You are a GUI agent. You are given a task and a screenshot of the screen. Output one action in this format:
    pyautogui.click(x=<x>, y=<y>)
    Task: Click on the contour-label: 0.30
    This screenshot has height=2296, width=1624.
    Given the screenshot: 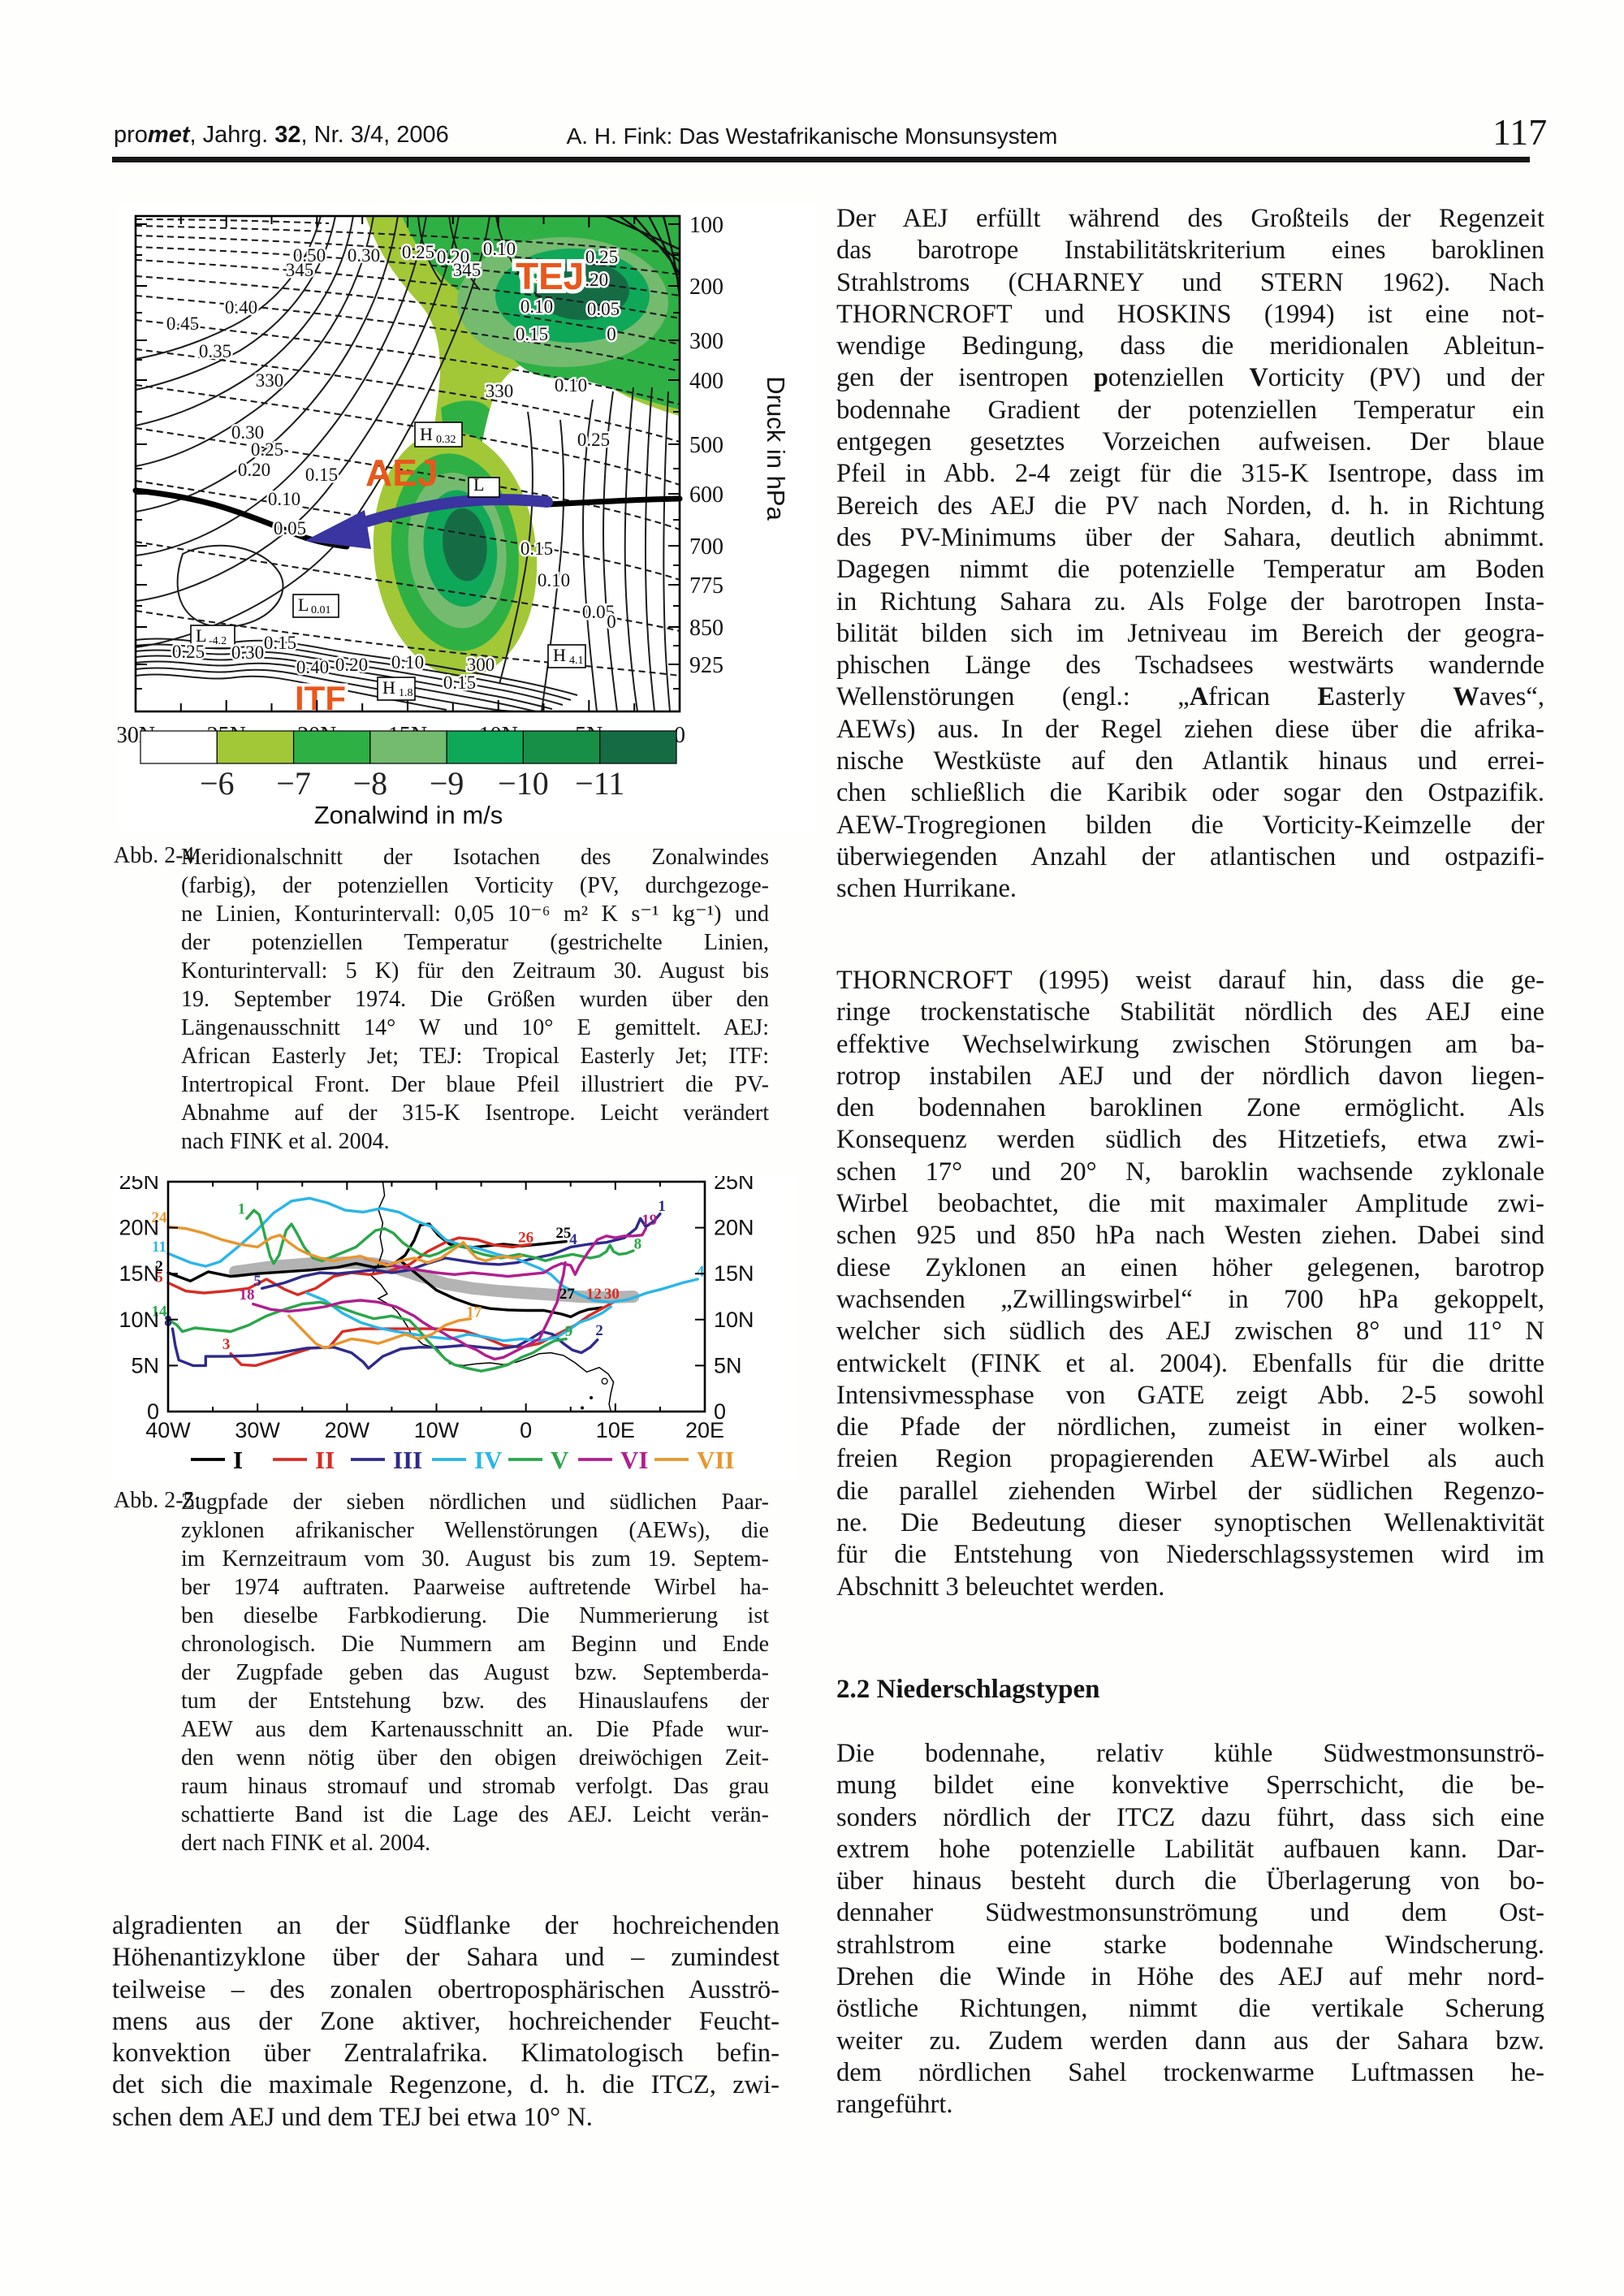 What is the action you would take?
    pyautogui.click(x=364, y=255)
    